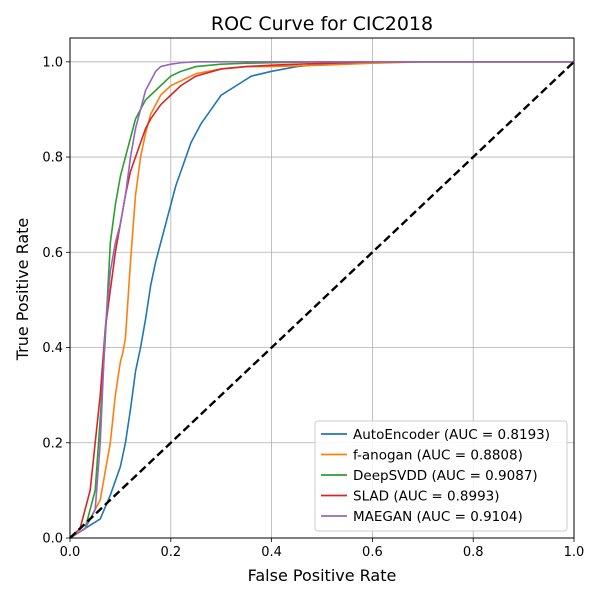 This screenshot has width=600, height=600. I want to click on y-tick-label: 1.0, so click(52, 62).